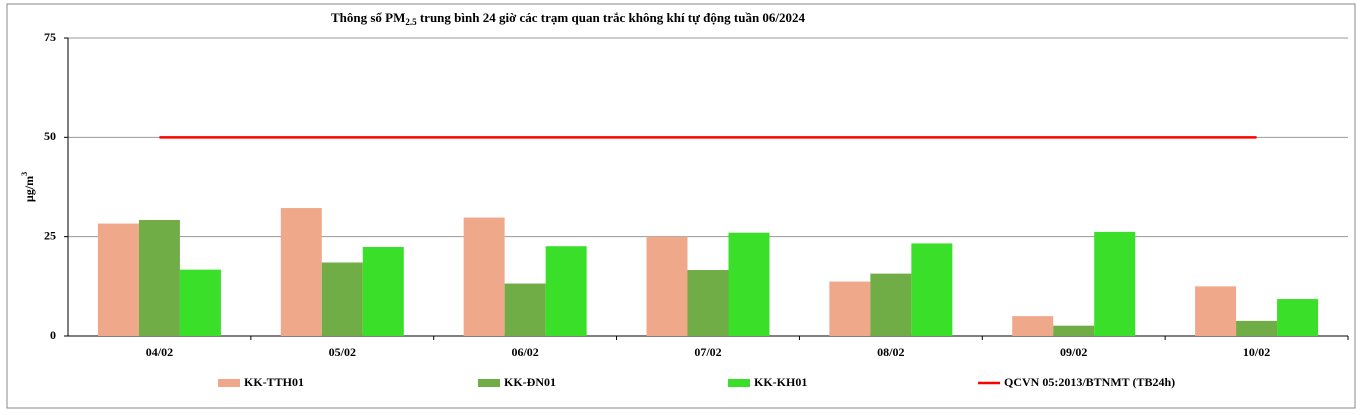 This screenshot has width=1362, height=415. What do you see at coordinates (1073, 352) in the screenshot?
I see `x-tick-label: 09/02` at bounding box center [1073, 352].